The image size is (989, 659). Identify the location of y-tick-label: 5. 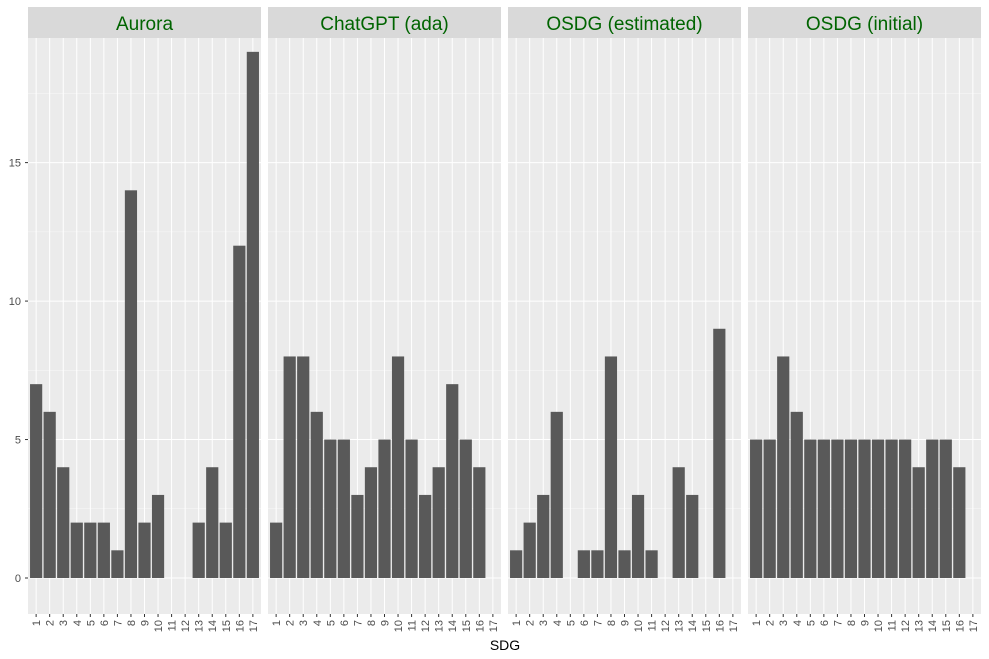
(18, 441).